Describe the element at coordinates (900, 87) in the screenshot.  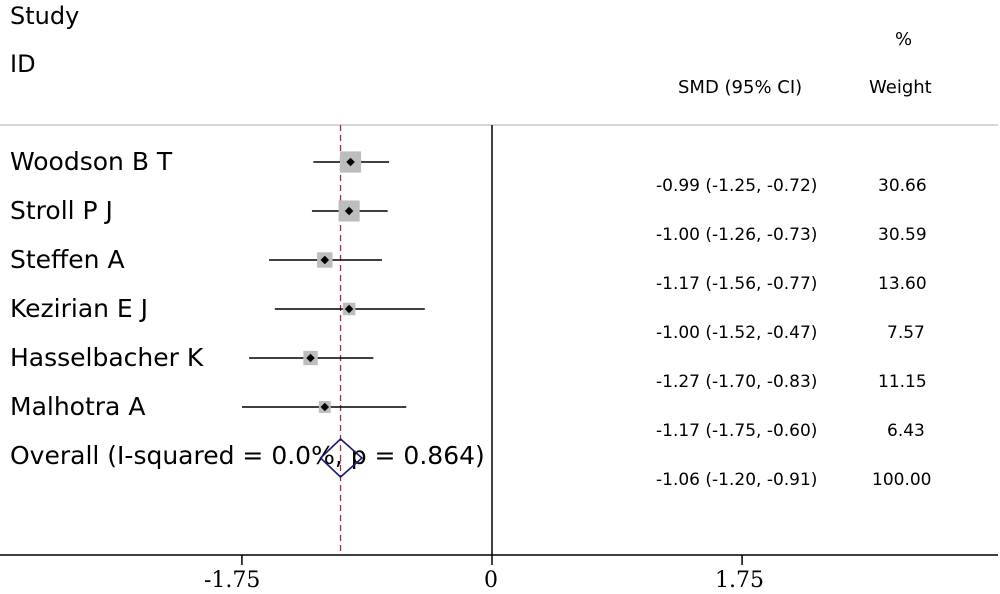
I see `header-weight-label: Weight` at that location.